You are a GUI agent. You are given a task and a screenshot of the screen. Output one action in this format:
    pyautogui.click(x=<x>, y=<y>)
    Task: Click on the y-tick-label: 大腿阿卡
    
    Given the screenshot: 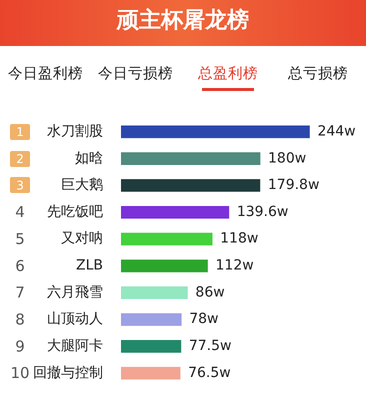 What is the action you would take?
    pyautogui.click(x=75, y=346)
    